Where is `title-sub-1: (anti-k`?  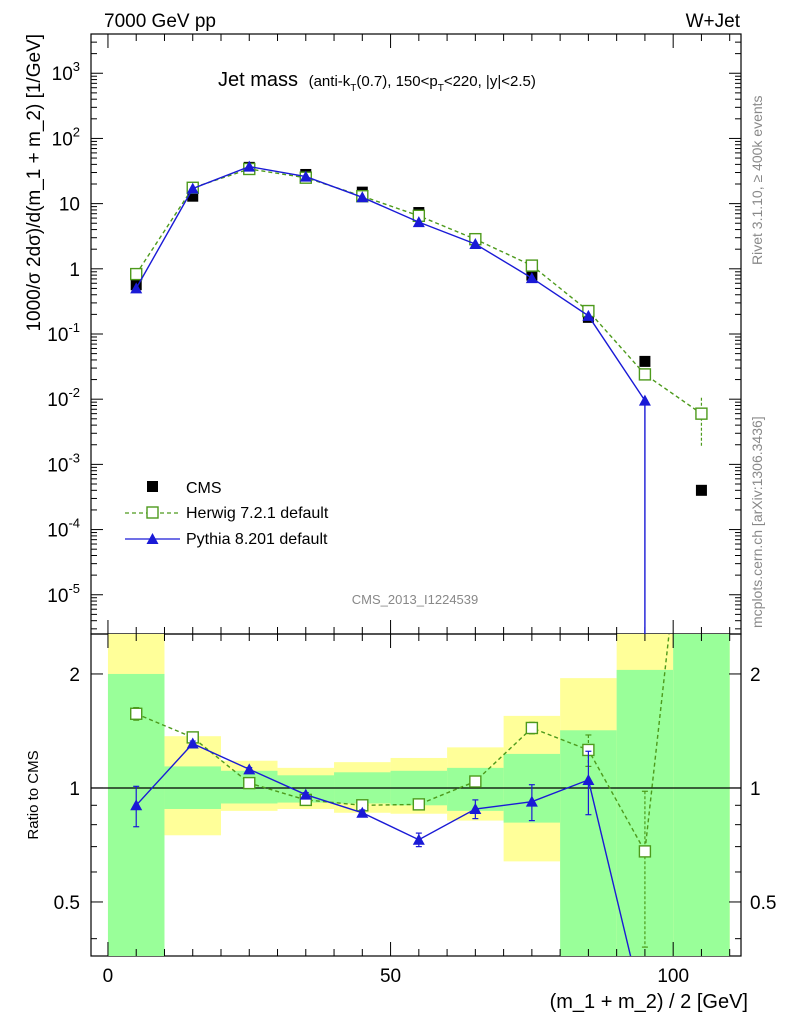
title-sub-1: (anti-k is located at coordinates (330, 81).